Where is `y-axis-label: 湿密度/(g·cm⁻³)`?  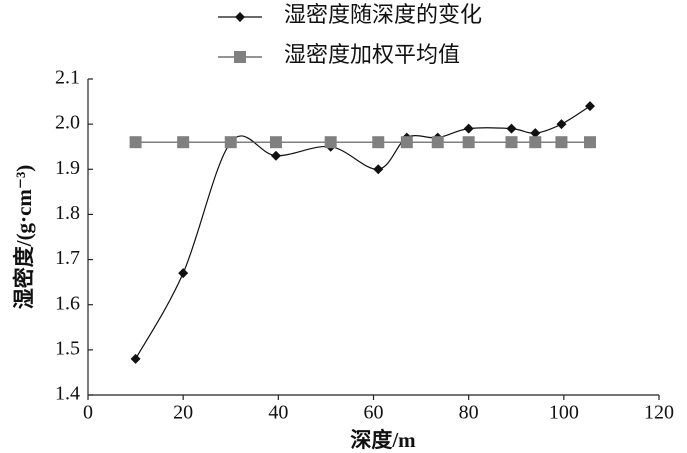 y-axis-label: 湿密度/(g·cm⁻³) is located at coordinates (24, 237).